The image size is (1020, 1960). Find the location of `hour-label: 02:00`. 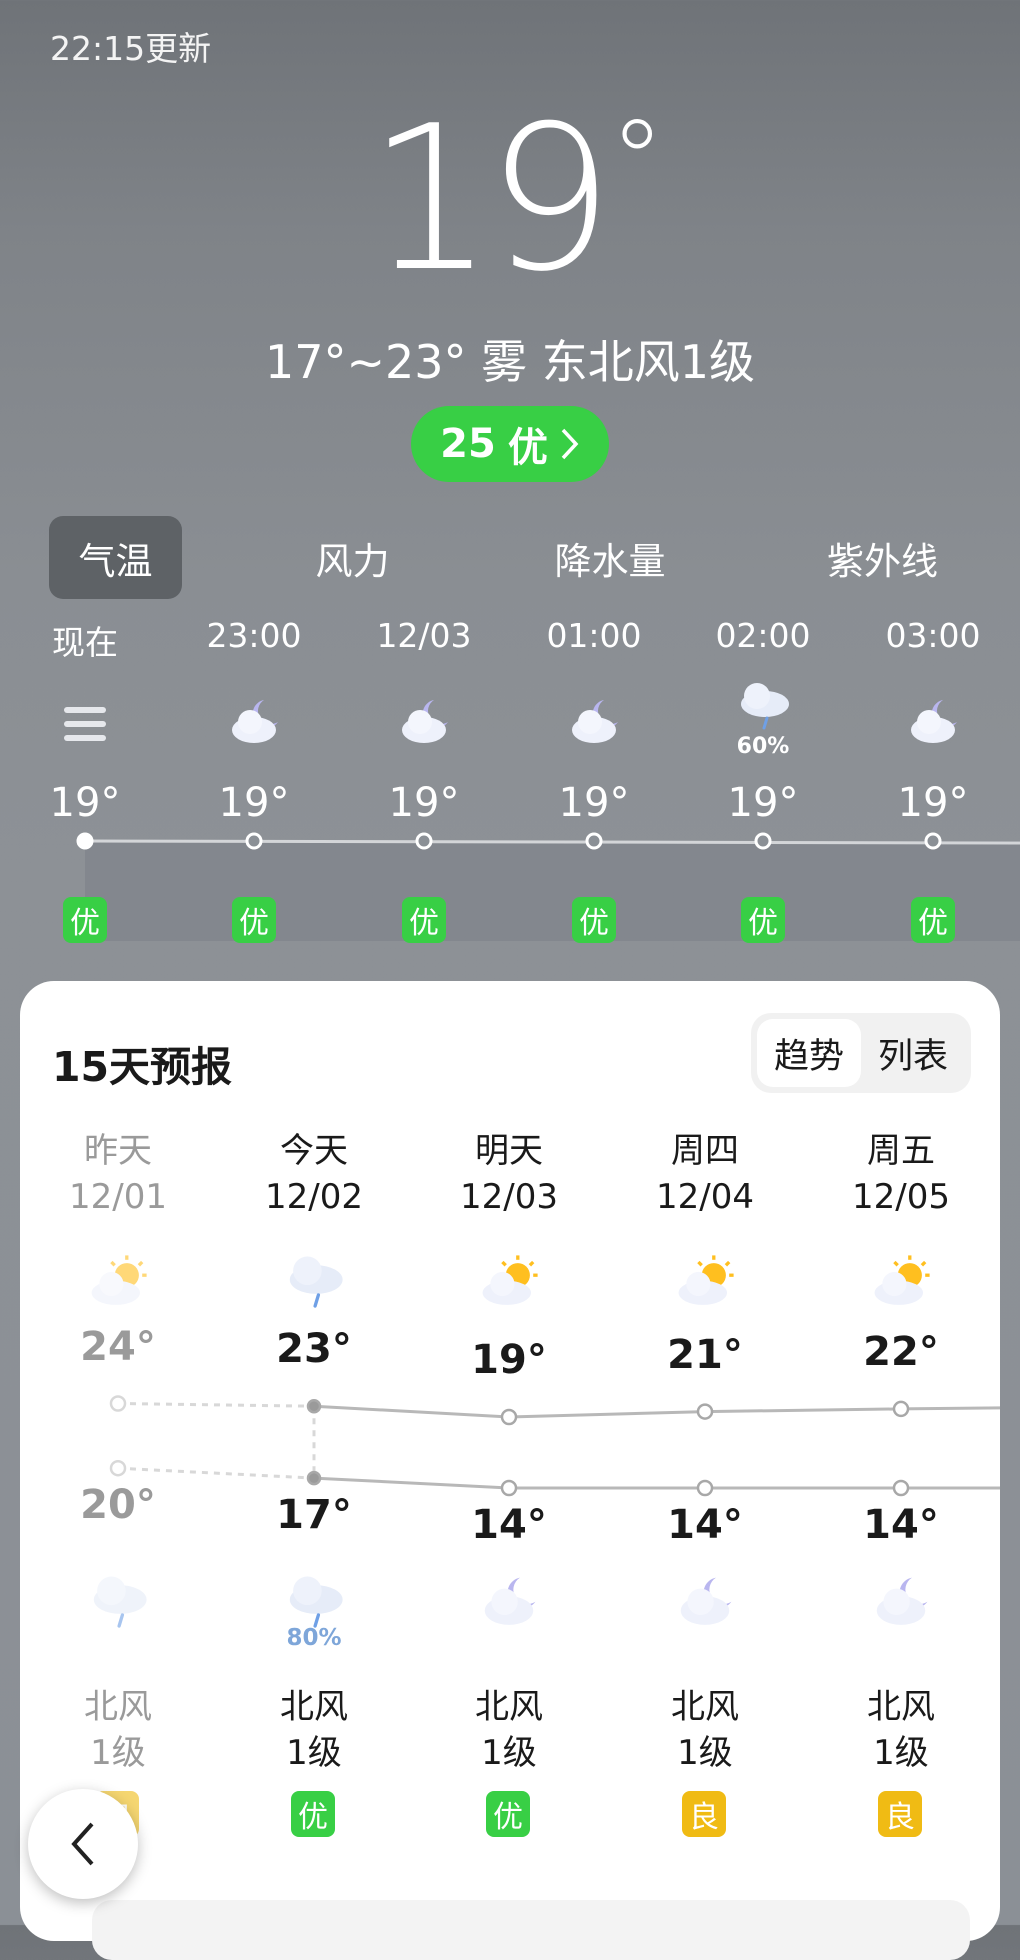

hour-label: 02:00 is located at coordinates (763, 635).